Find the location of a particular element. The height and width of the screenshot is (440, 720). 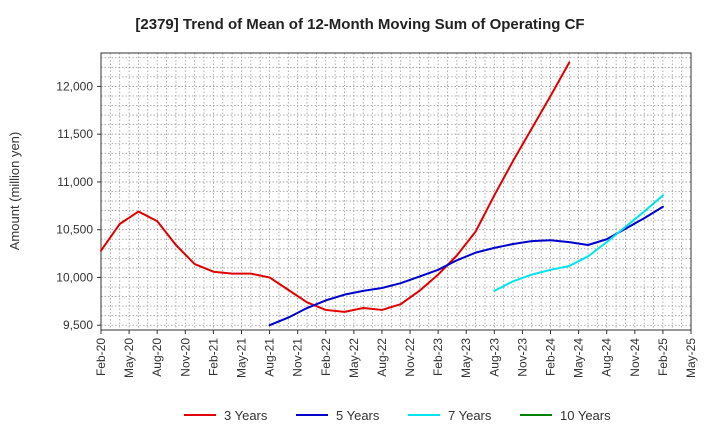

y-tick-label: 10,000 is located at coordinates (74, 277).